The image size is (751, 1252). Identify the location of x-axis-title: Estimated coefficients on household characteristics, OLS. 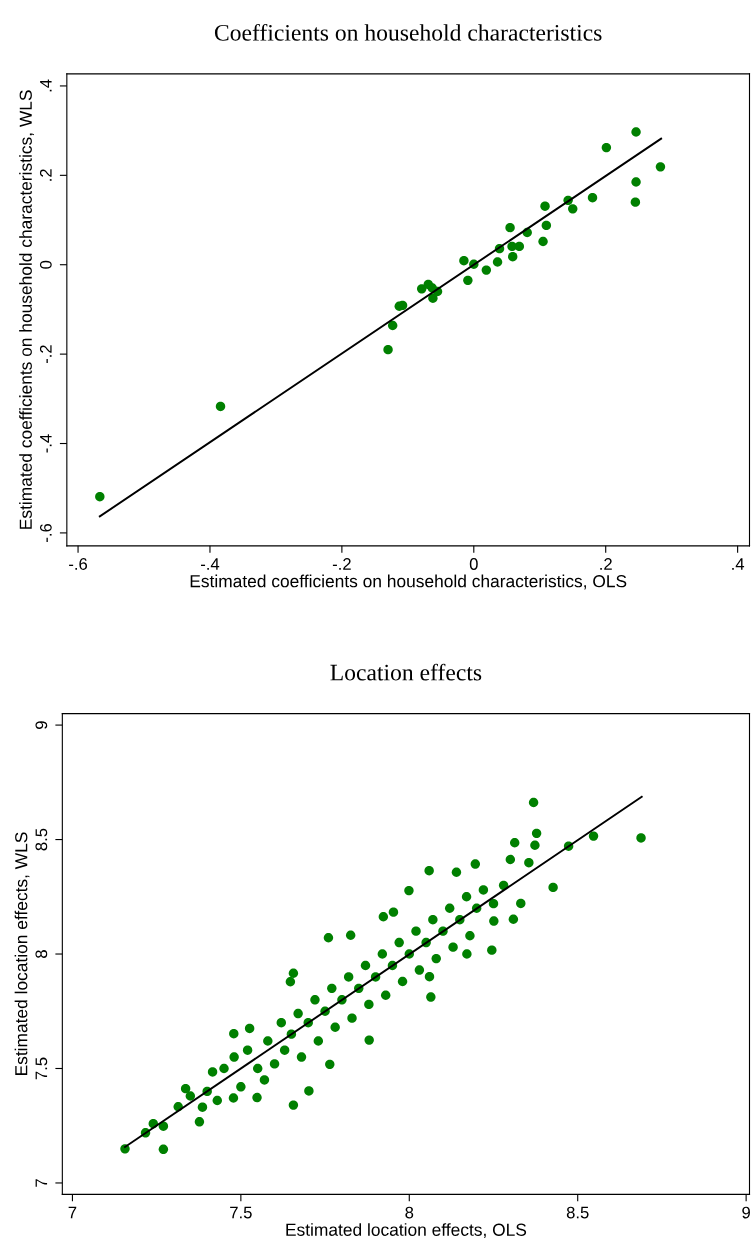
(408, 582).